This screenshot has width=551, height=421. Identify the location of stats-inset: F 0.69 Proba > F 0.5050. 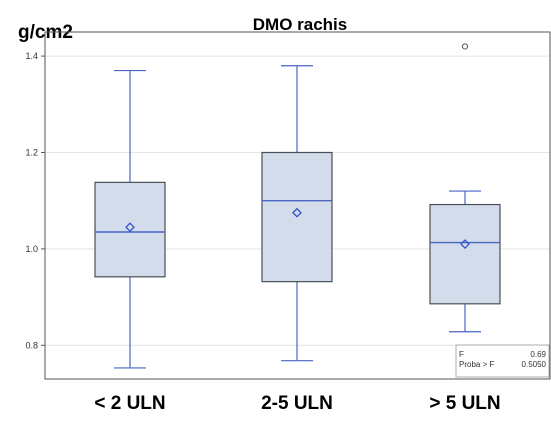
(502, 361).